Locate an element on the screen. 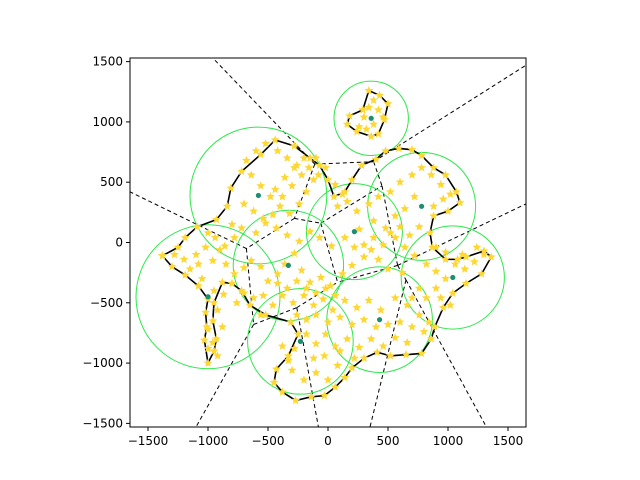  x-tick-label: 1000 is located at coordinates (448, 441).